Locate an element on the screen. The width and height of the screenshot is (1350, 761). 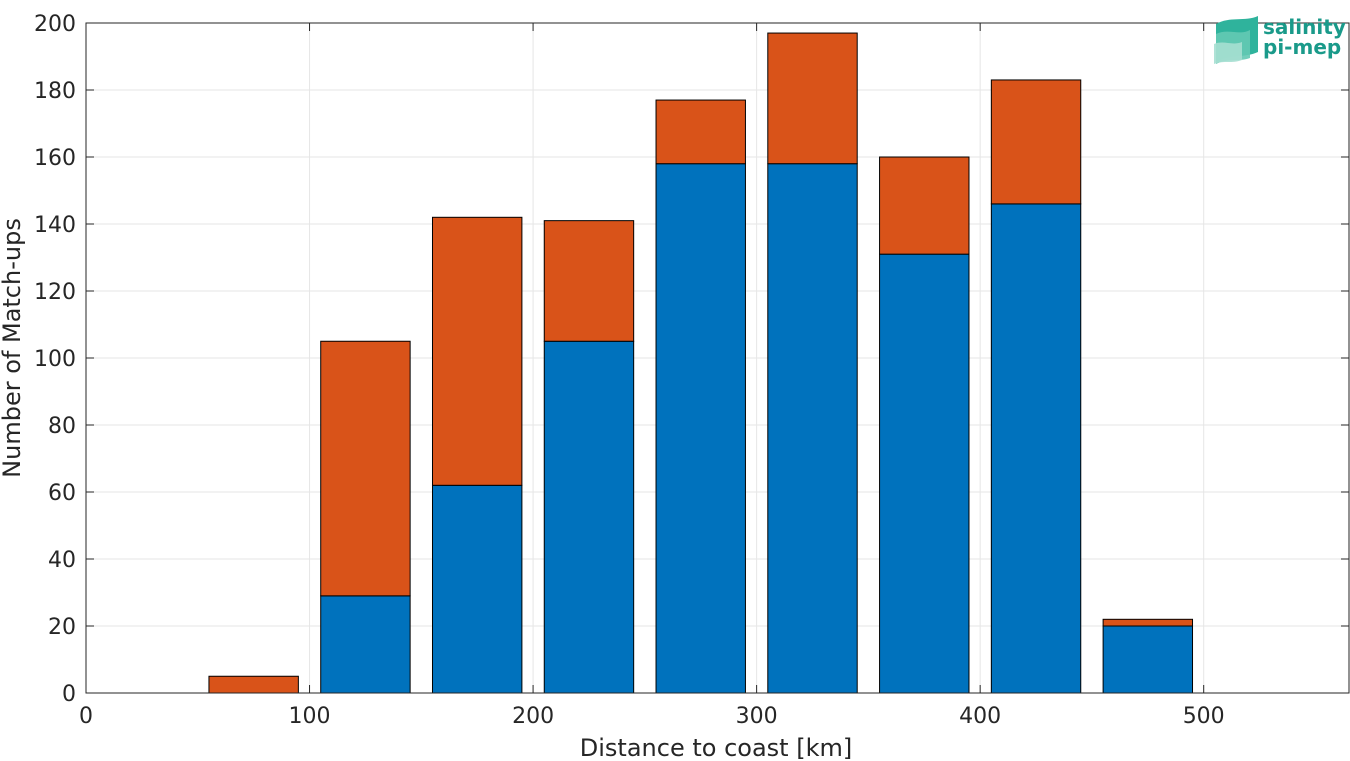
salinity-pi-mep-logo: salinity pi-mep is located at coordinates (1280, 39).